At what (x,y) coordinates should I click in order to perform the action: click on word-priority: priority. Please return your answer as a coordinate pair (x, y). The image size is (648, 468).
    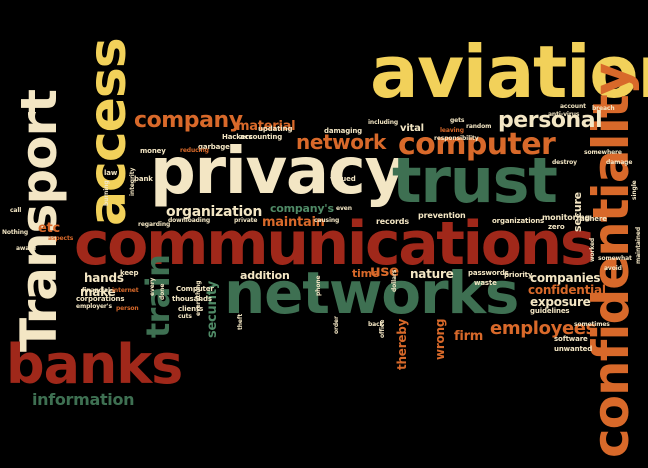
    Looking at the image, I should click on (518, 275).